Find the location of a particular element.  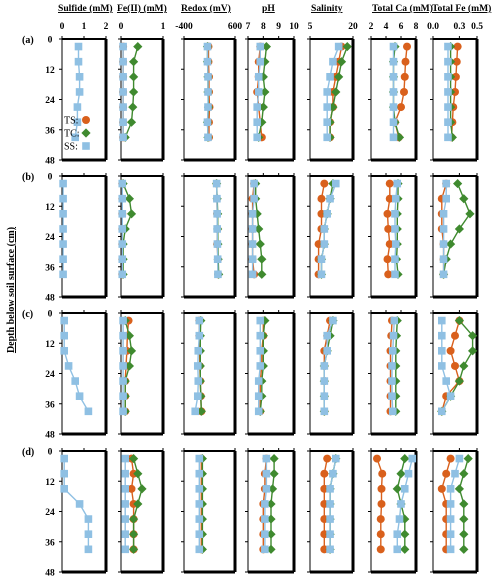

y-tick-label: 0 is located at coordinates (50, 41).